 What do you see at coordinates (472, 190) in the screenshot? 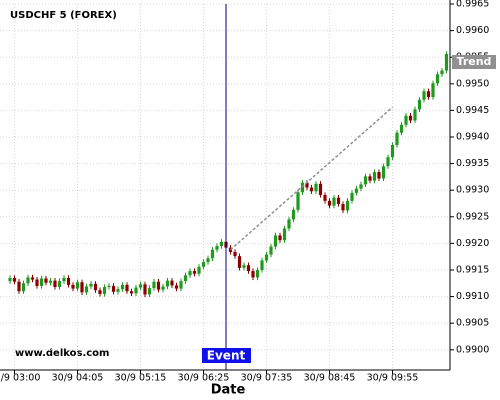
I see `y-tick-label: 0.9930` at bounding box center [472, 190].